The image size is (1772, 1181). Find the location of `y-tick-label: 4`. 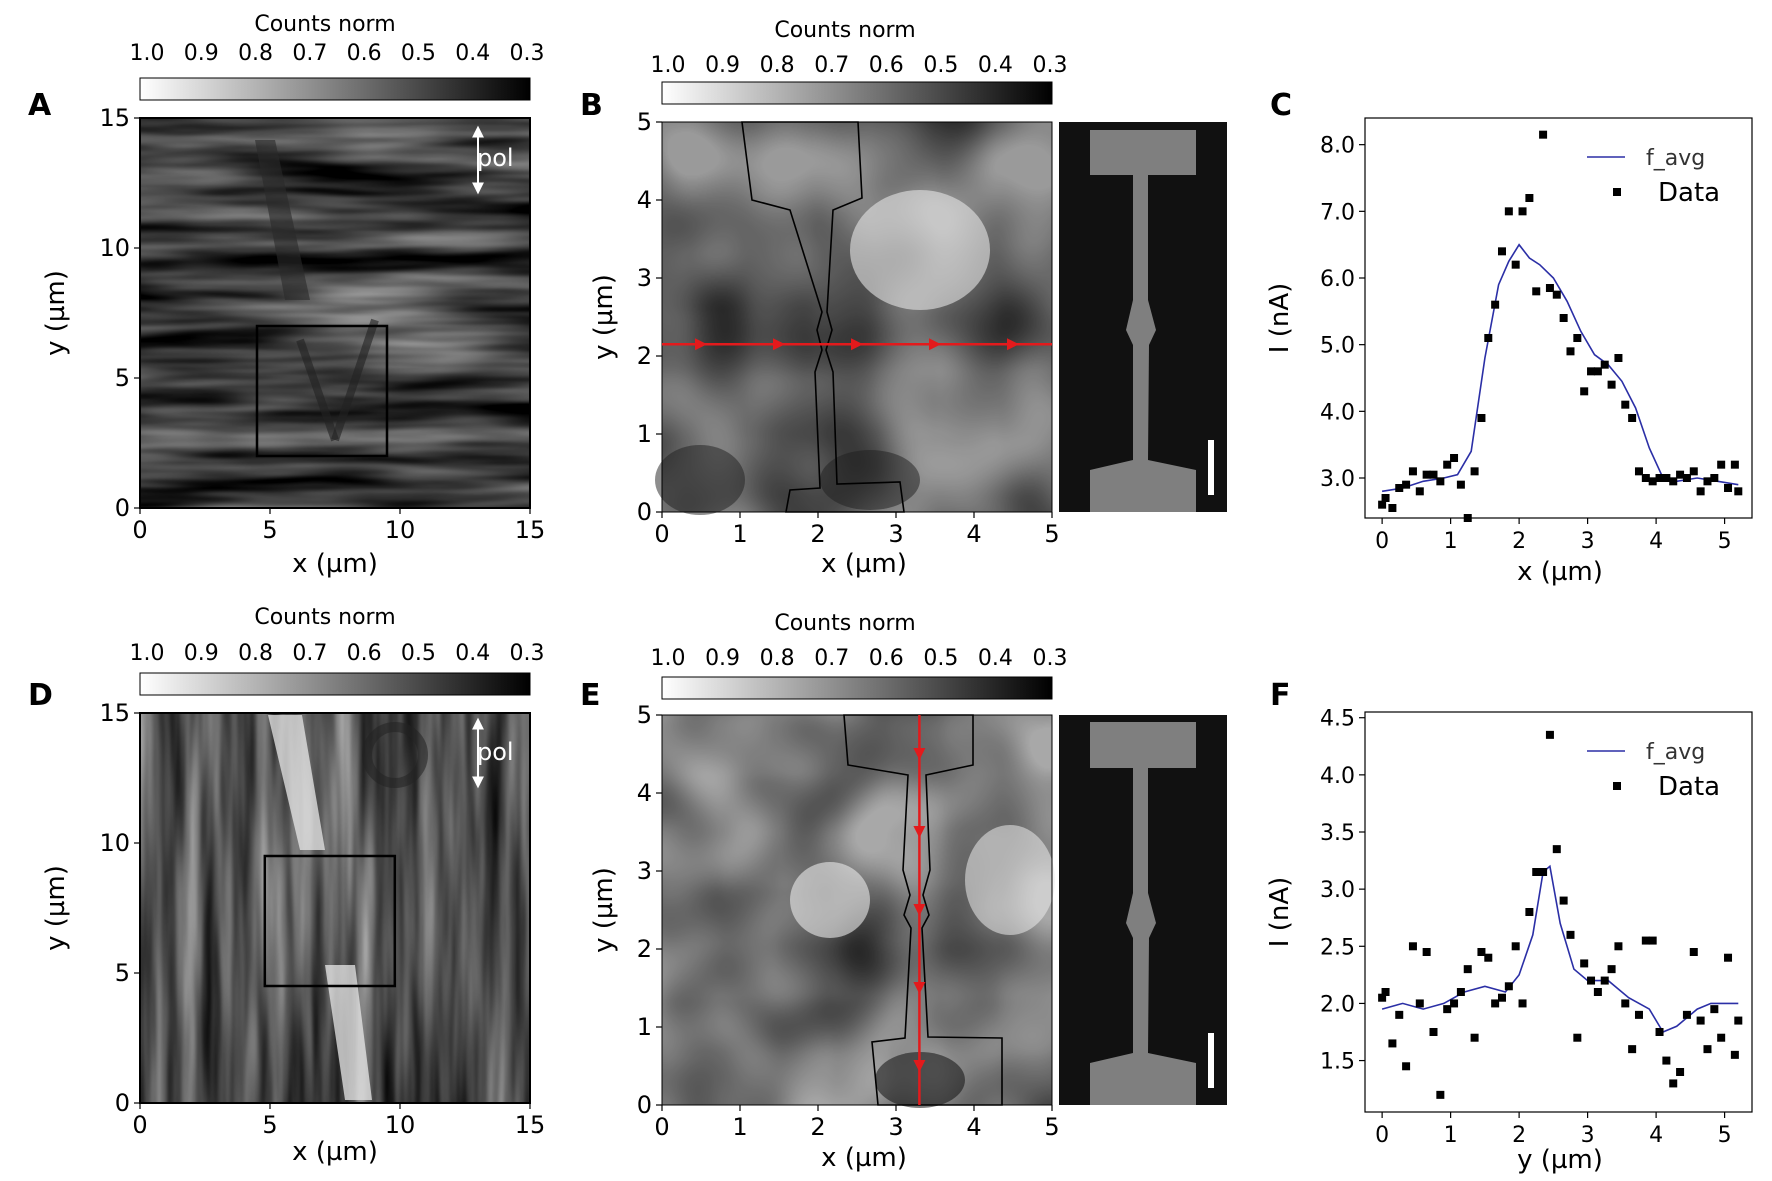

y-tick-label: 4 is located at coordinates (644, 793).